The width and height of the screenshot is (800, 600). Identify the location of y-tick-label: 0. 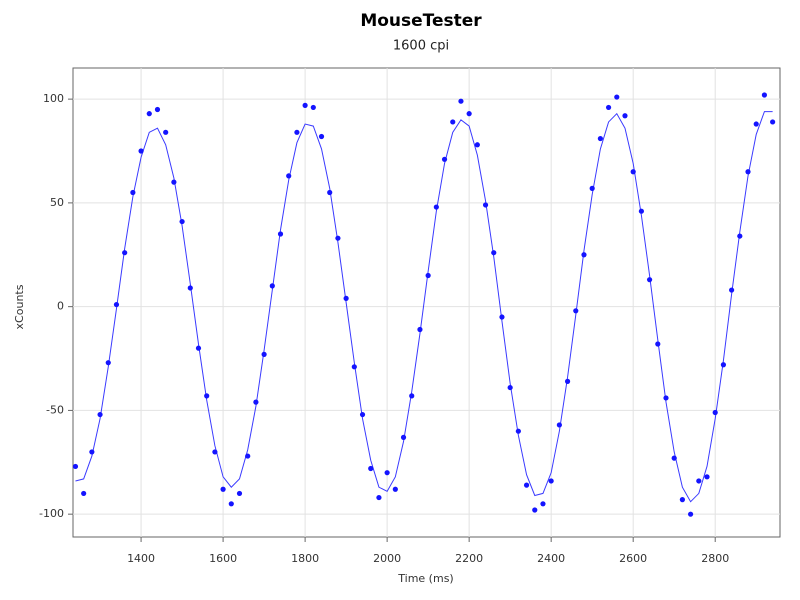
(60, 306).